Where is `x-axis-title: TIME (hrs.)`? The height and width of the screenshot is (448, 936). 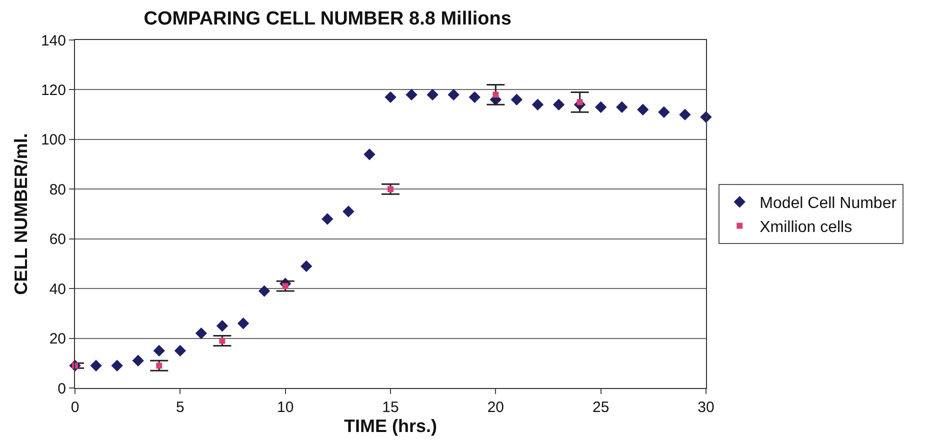 x-axis-title: TIME (hrs.) is located at coordinates (391, 426).